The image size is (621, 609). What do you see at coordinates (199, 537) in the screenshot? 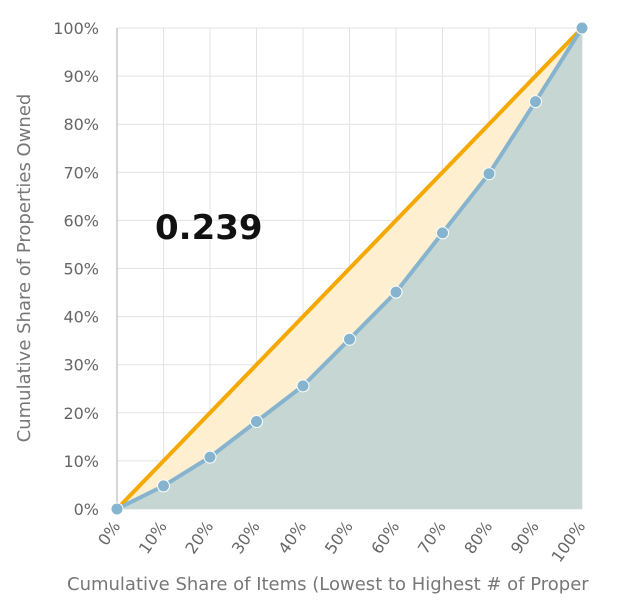
I see `x-tick-label: 20%` at bounding box center [199, 537].